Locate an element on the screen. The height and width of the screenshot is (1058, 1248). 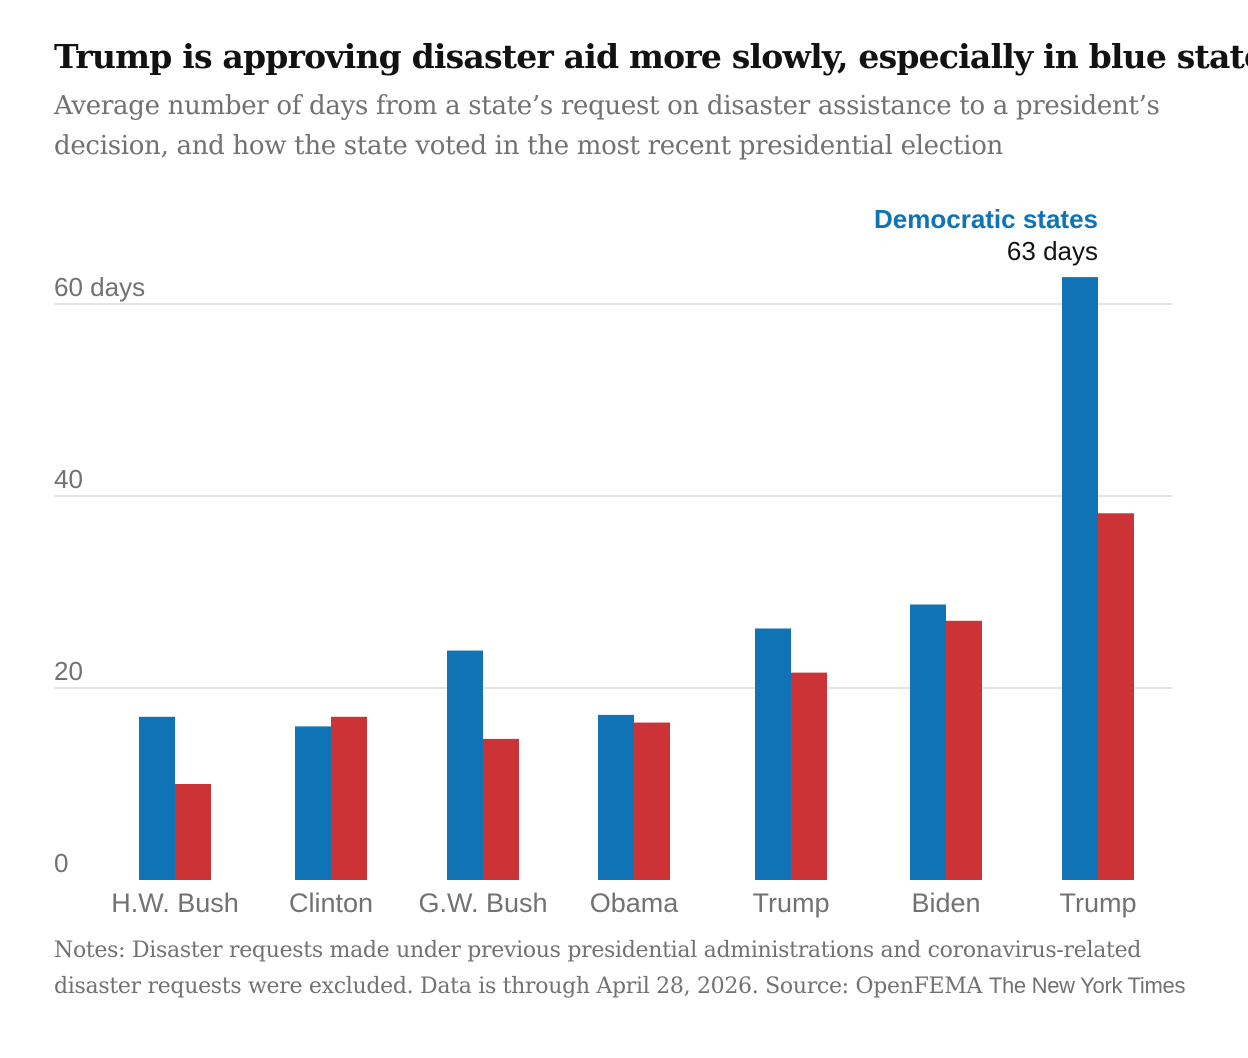
y-tick-label: 60 days is located at coordinates (99, 287).